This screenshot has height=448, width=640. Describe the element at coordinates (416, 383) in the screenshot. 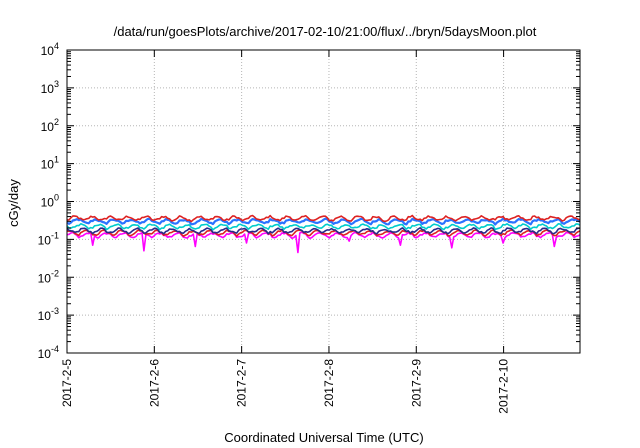

I see `x-tick-label: 2017-2-9` at that location.